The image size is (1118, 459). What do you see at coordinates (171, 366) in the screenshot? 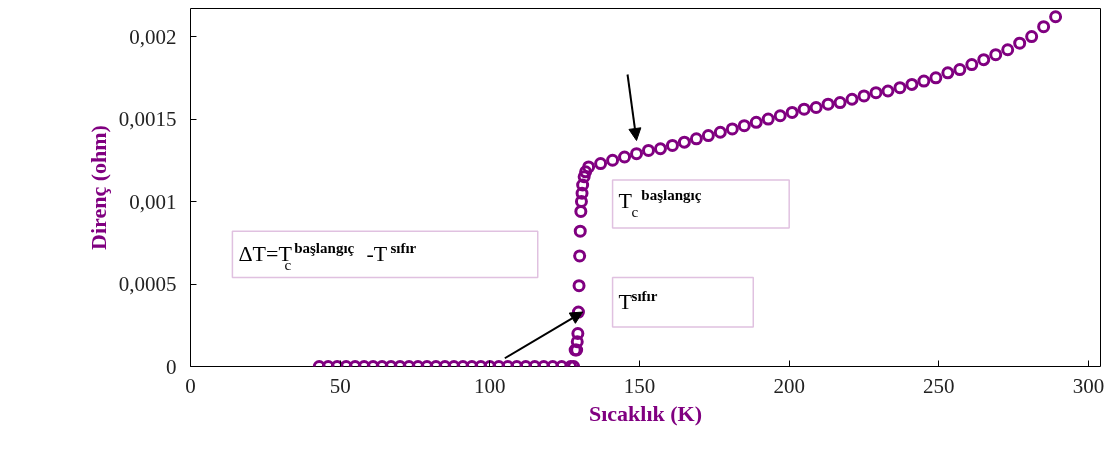
I see `y-tick-label: 0` at bounding box center [171, 366].